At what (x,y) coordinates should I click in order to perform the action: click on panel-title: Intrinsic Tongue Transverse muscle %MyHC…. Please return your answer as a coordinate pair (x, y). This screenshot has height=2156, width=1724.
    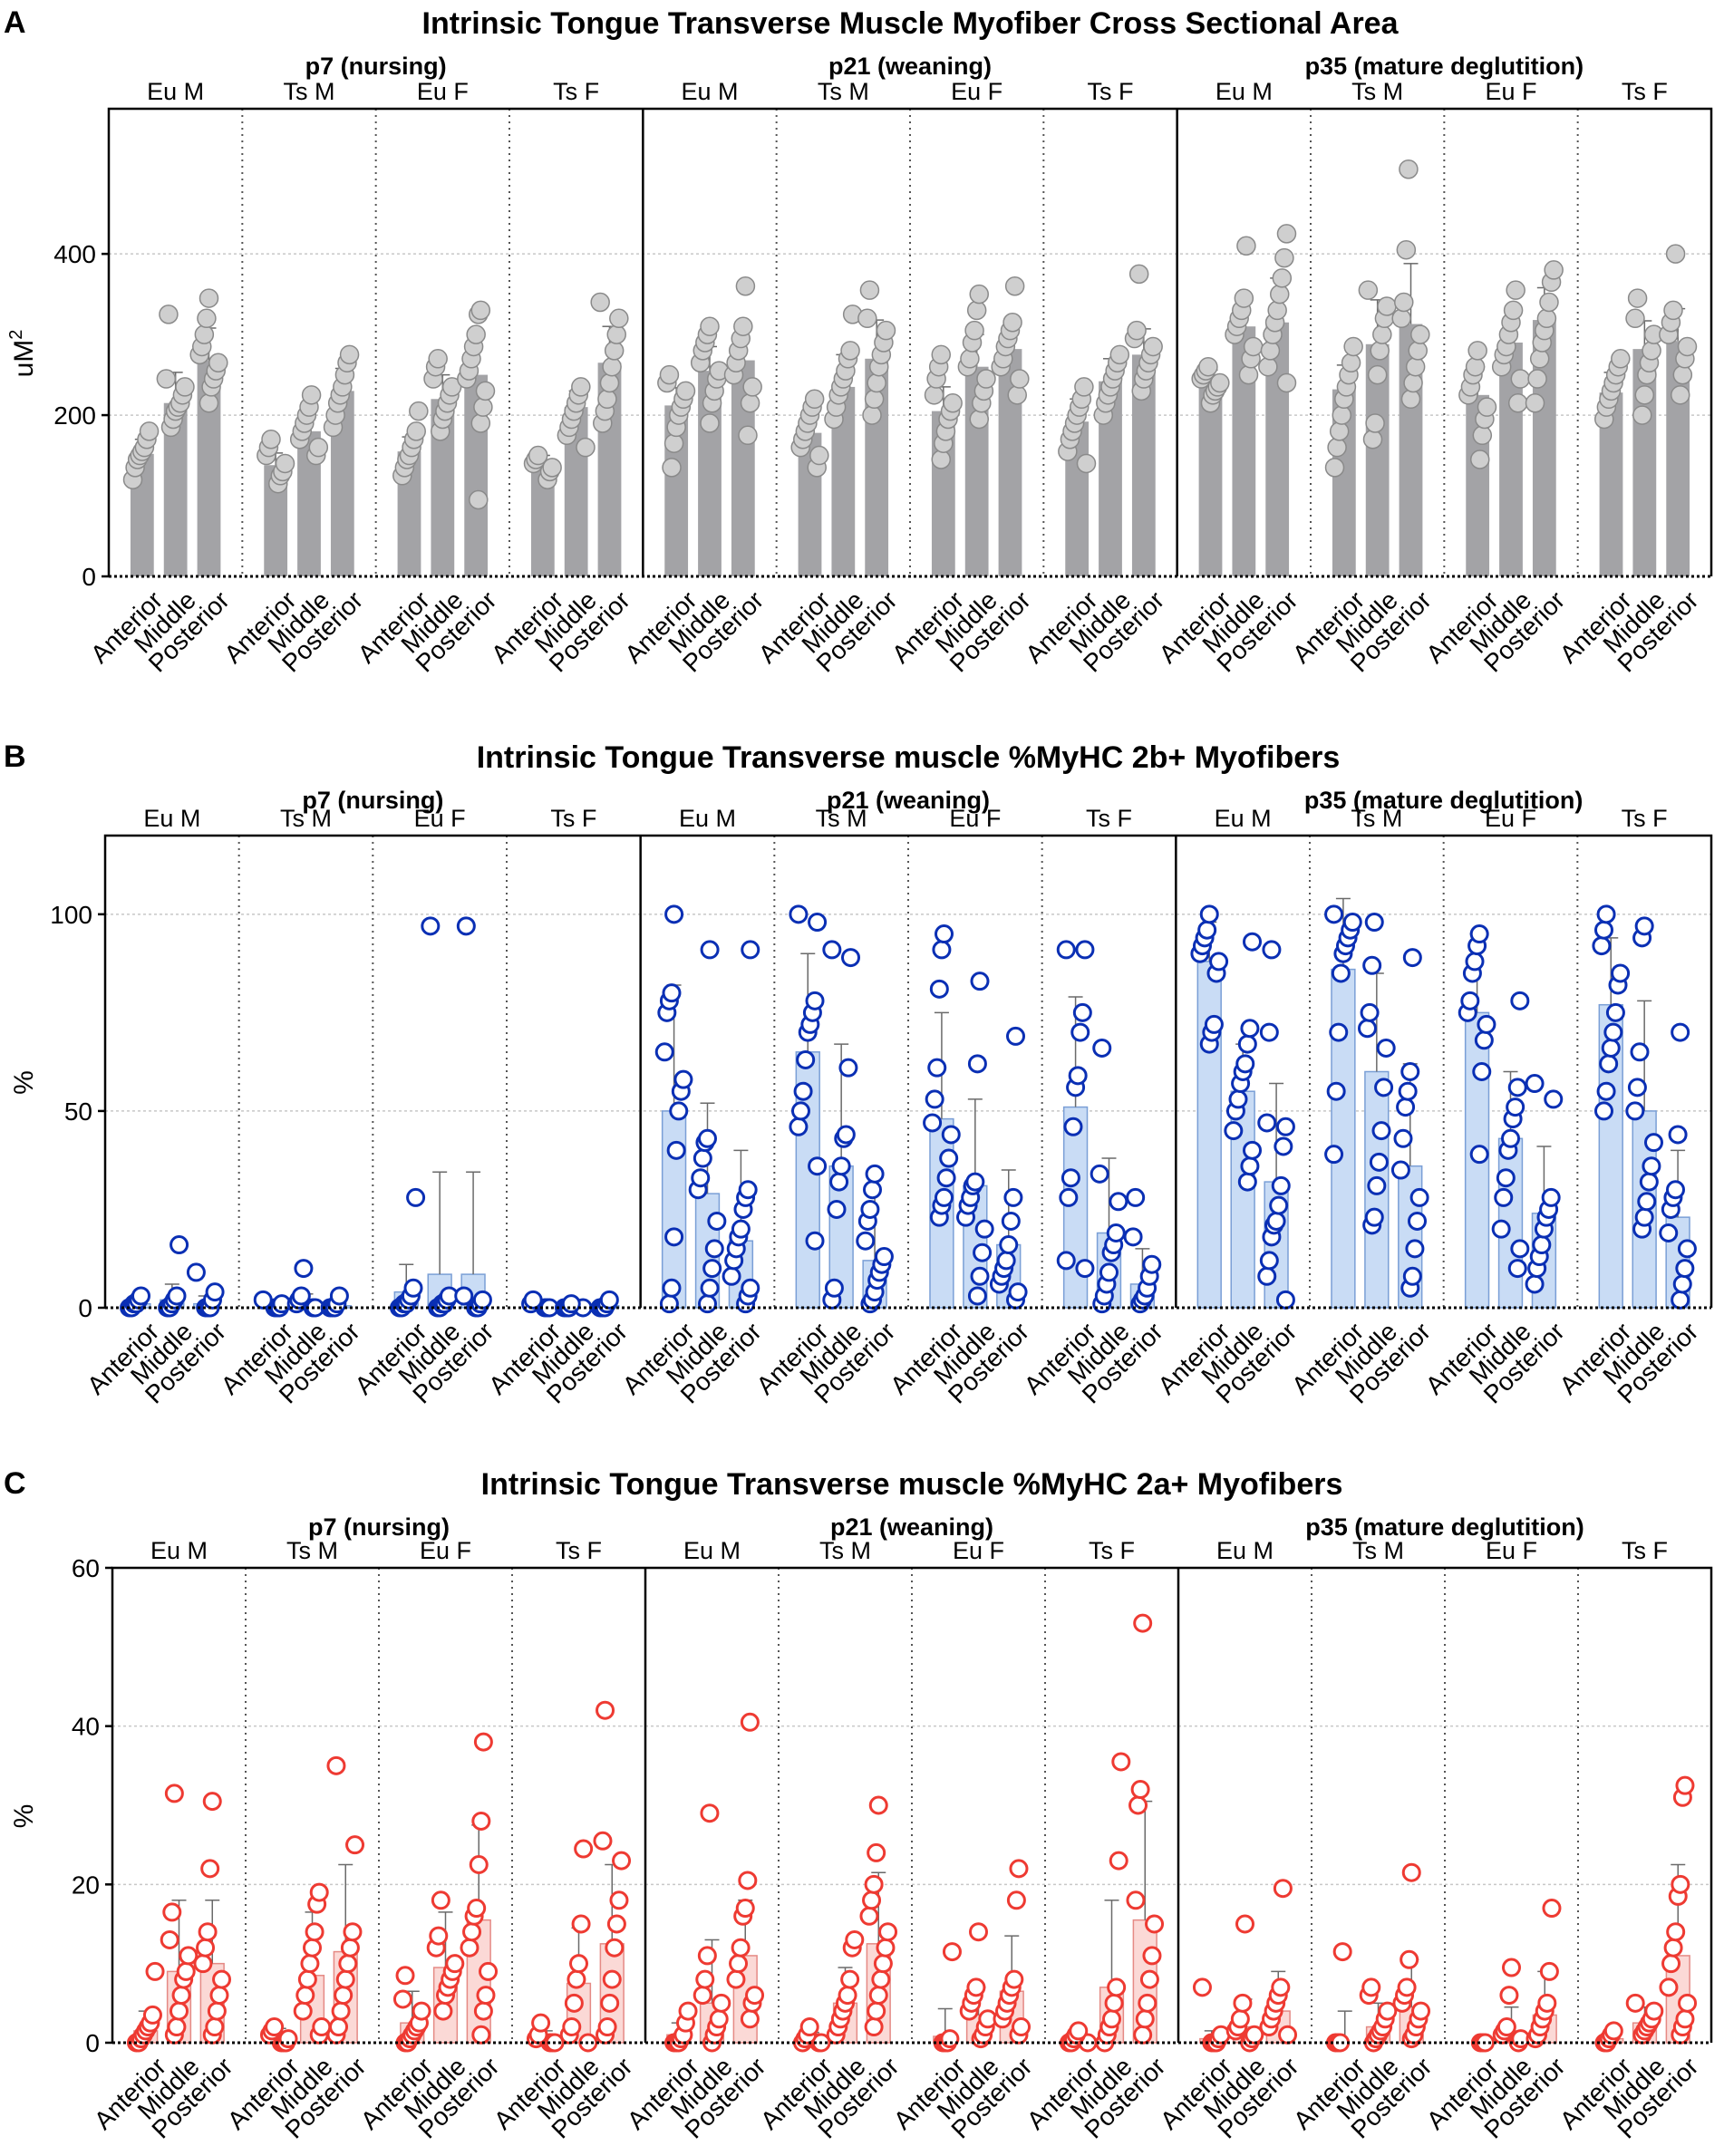
    Looking at the image, I should click on (912, 1484).